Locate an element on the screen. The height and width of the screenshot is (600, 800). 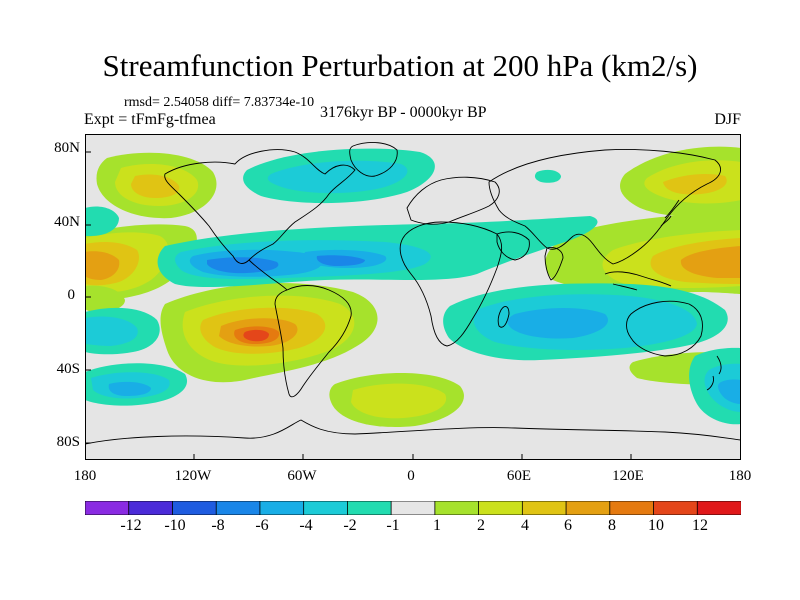
experiment-label: Expt = tFmFg-tfmea is located at coordinates (150, 119).